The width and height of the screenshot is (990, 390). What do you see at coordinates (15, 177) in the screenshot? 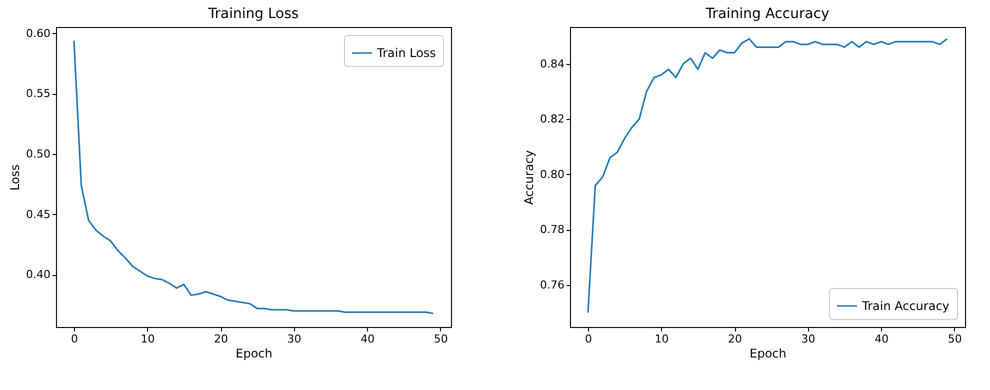
I see `y-axis-title: Loss` at bounding box center [15, 177].